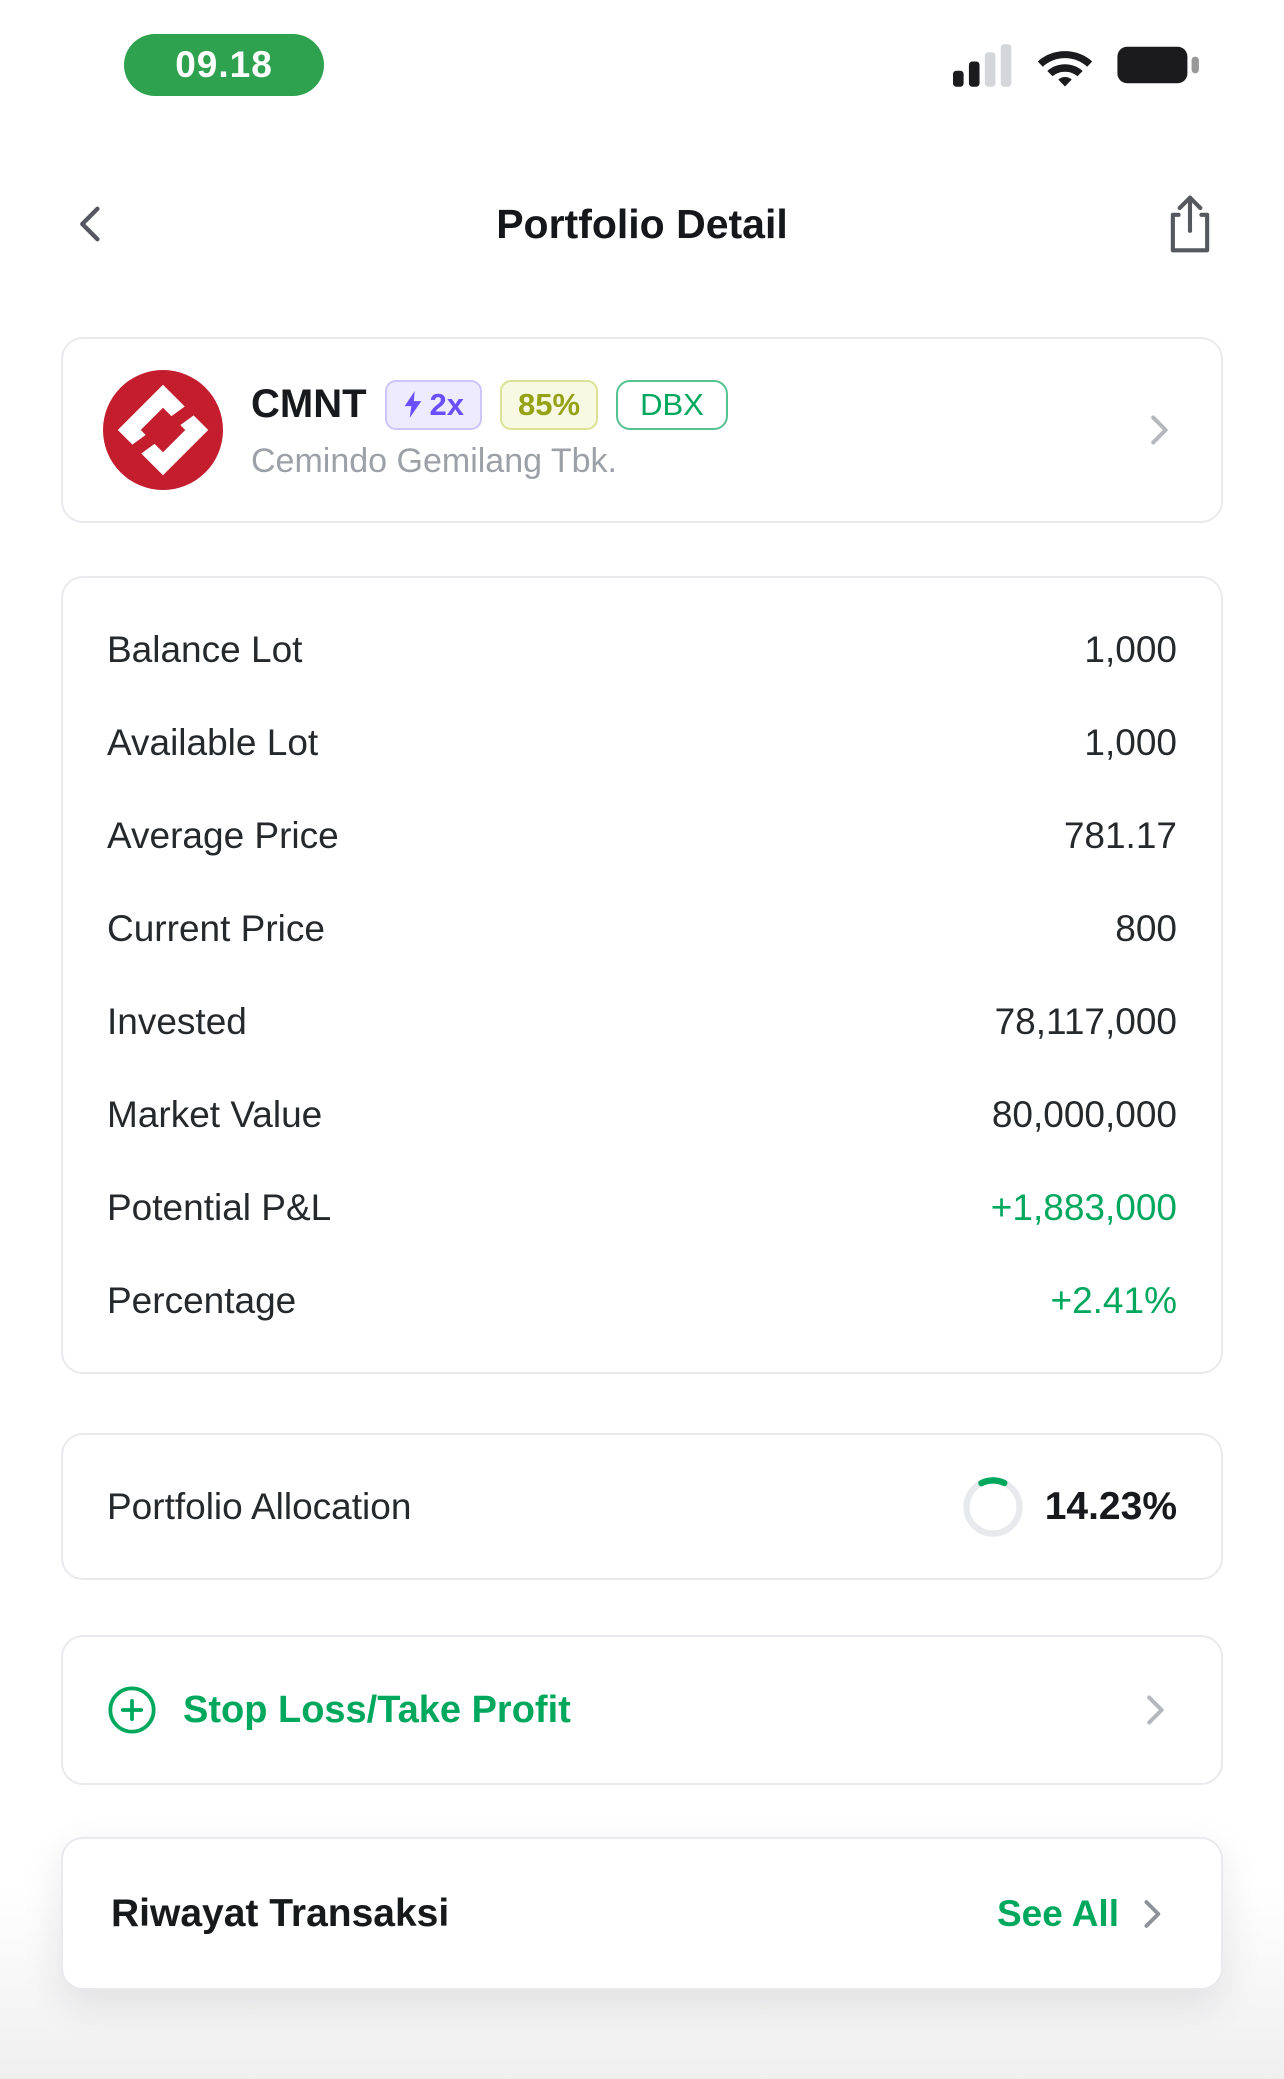  Describe the element at coordinates (216, 928) in the screenshot. I see `detail-label: Current Price` at that location.